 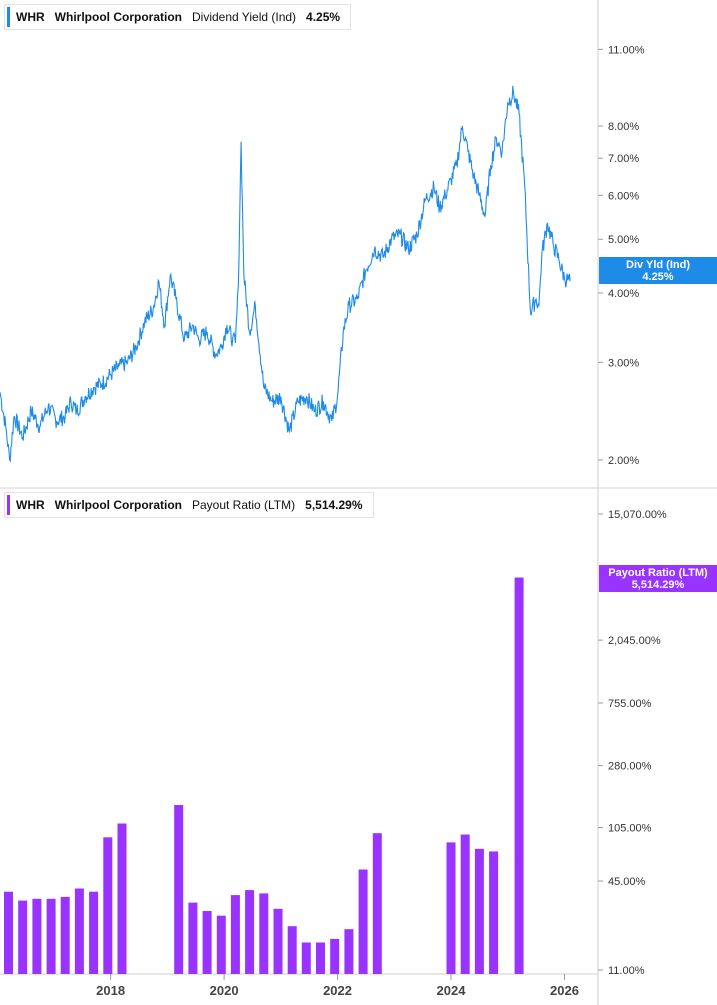 What do you see at coordinates (337, 990) in the screenshot?
I see `x-tick-label: 2022` at bounding box center [337, 990].